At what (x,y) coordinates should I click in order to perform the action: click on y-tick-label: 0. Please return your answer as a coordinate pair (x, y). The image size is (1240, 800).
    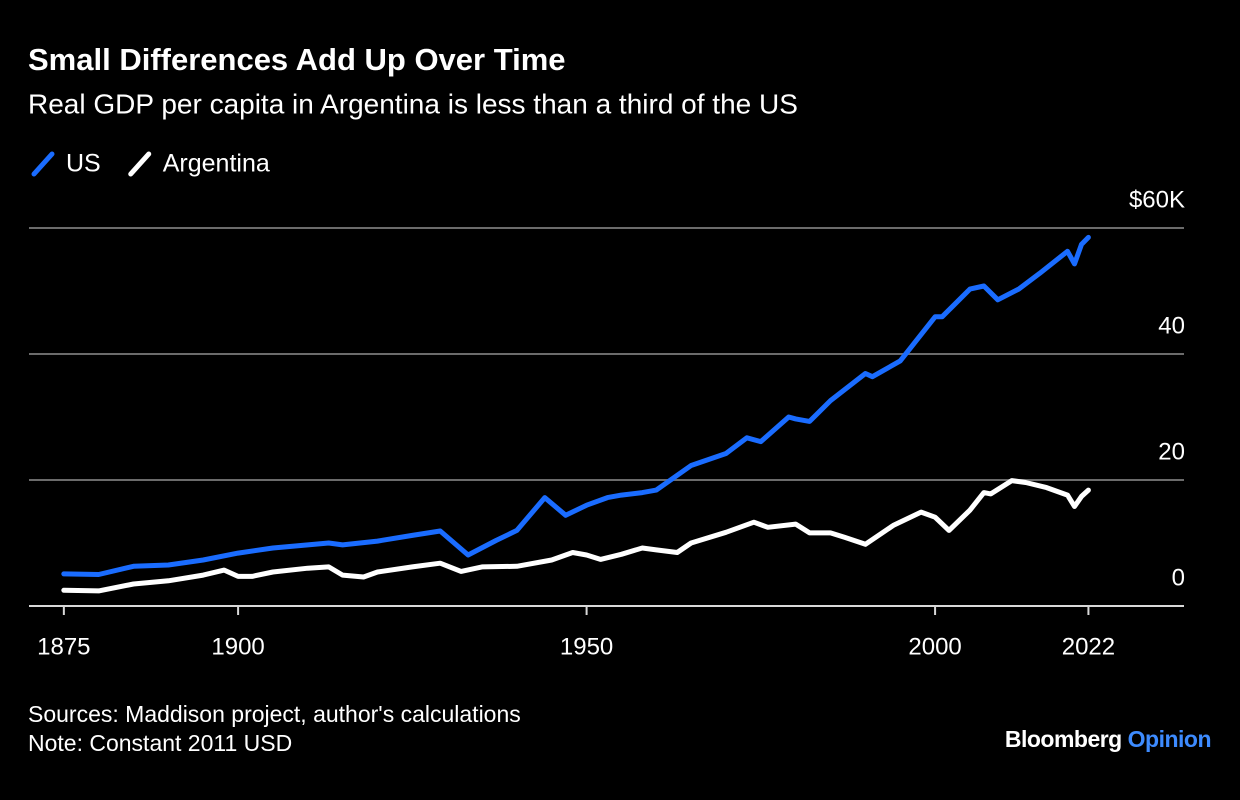
    Looking at the image, I should click on (1178, 577).